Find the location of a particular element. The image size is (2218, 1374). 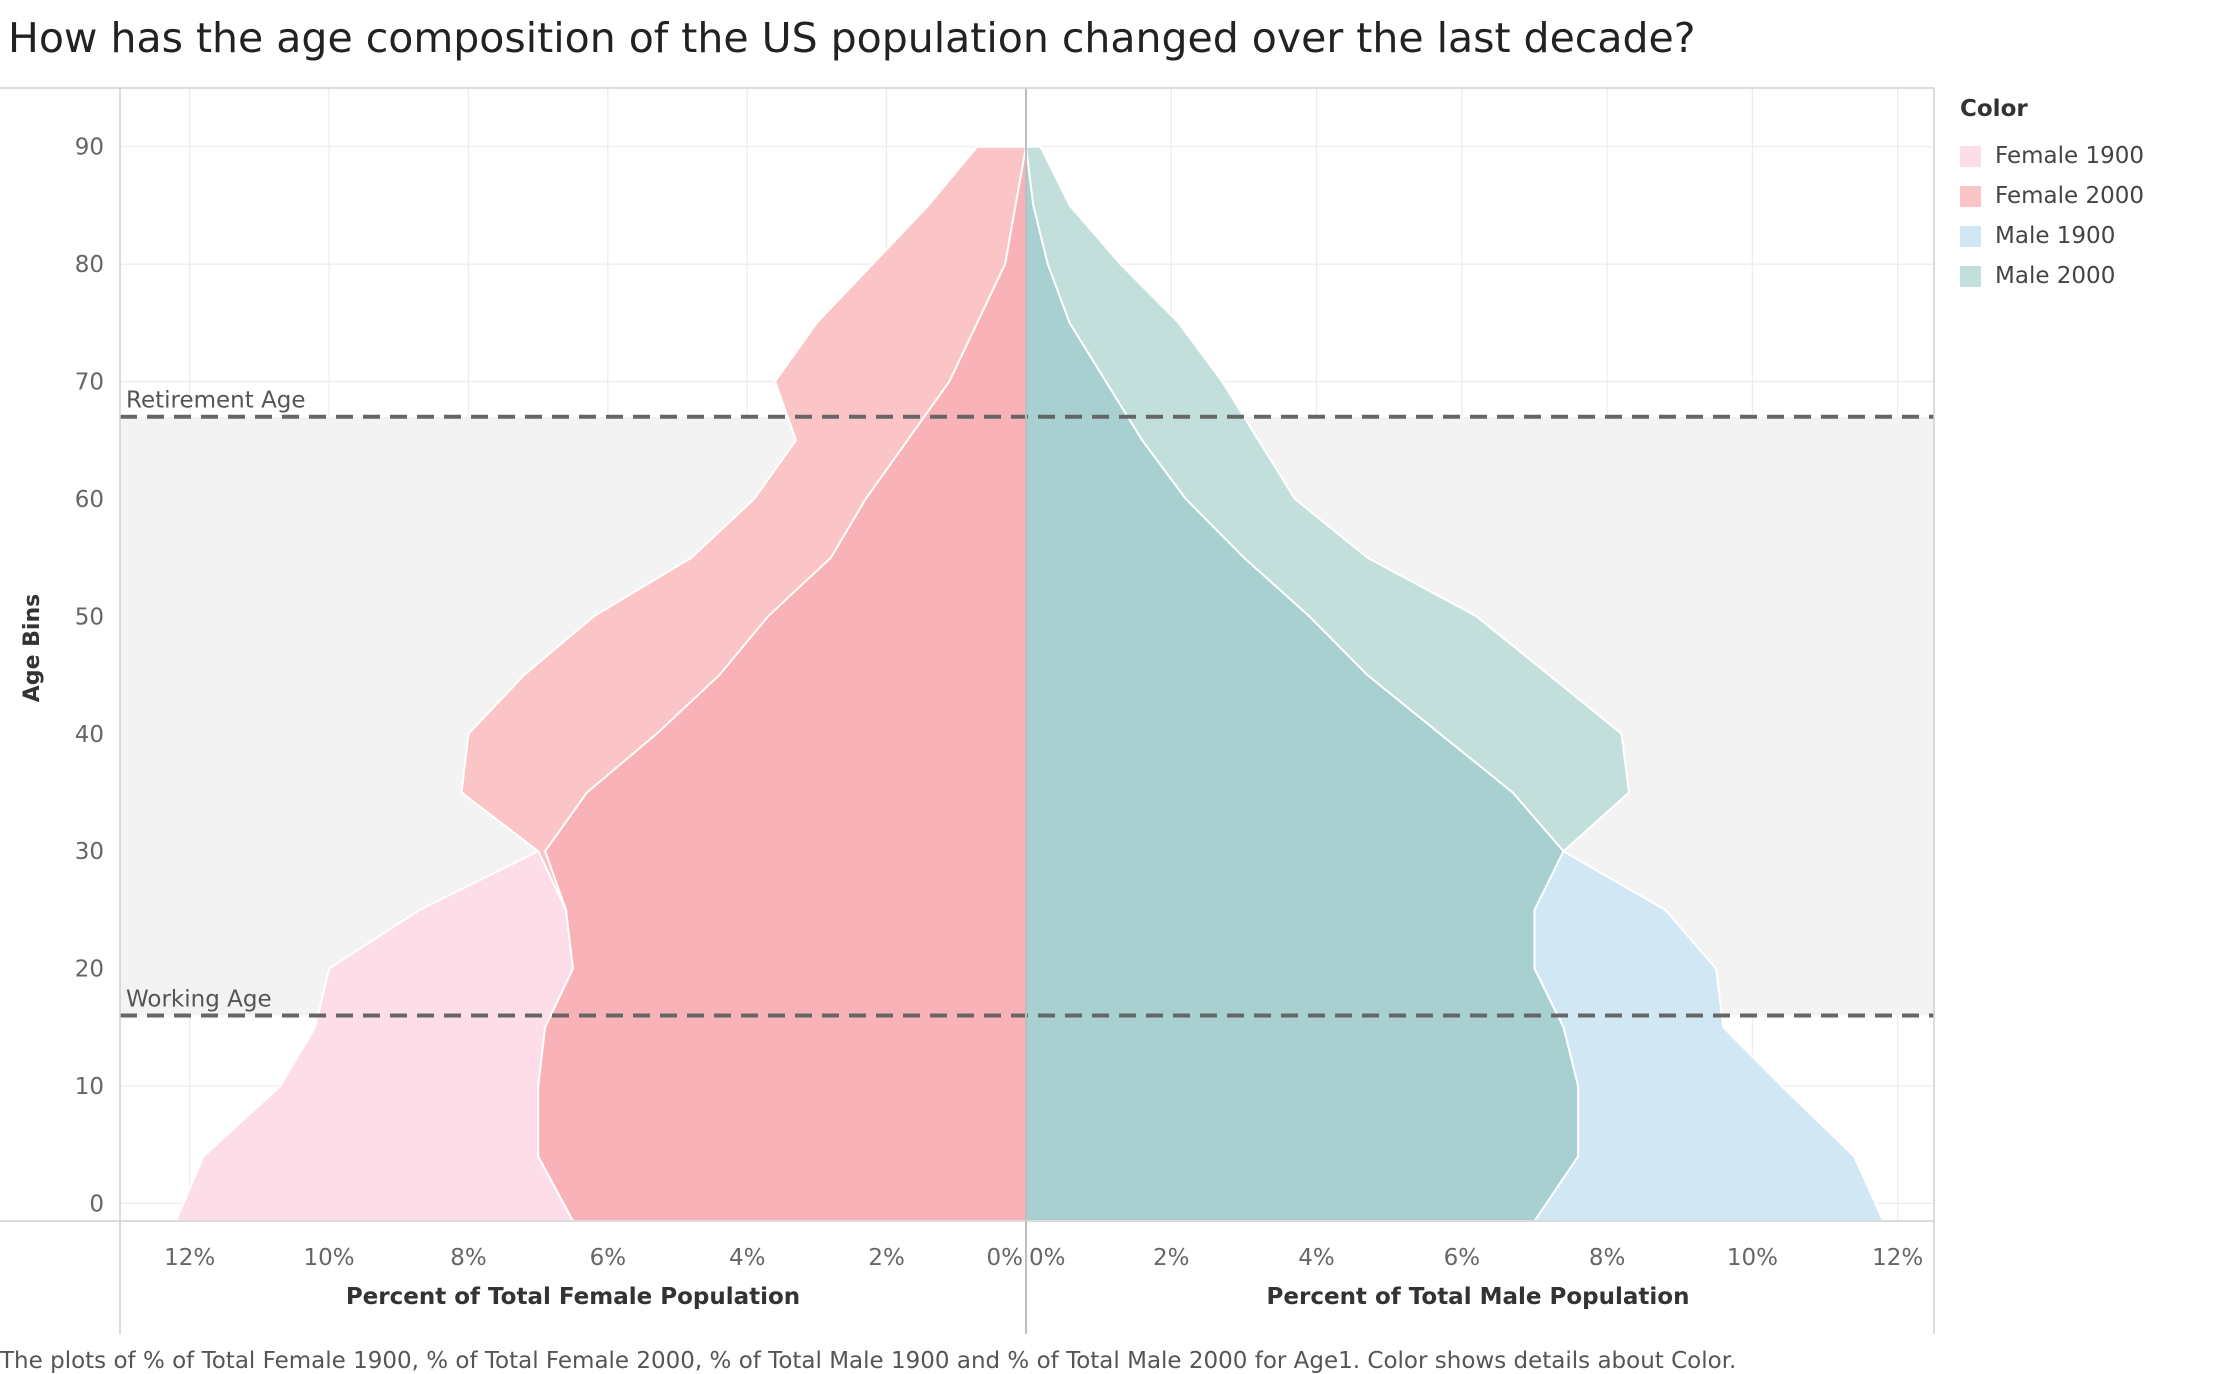

female-x-tick-label: 2% is located at coordinates (886, 1258).